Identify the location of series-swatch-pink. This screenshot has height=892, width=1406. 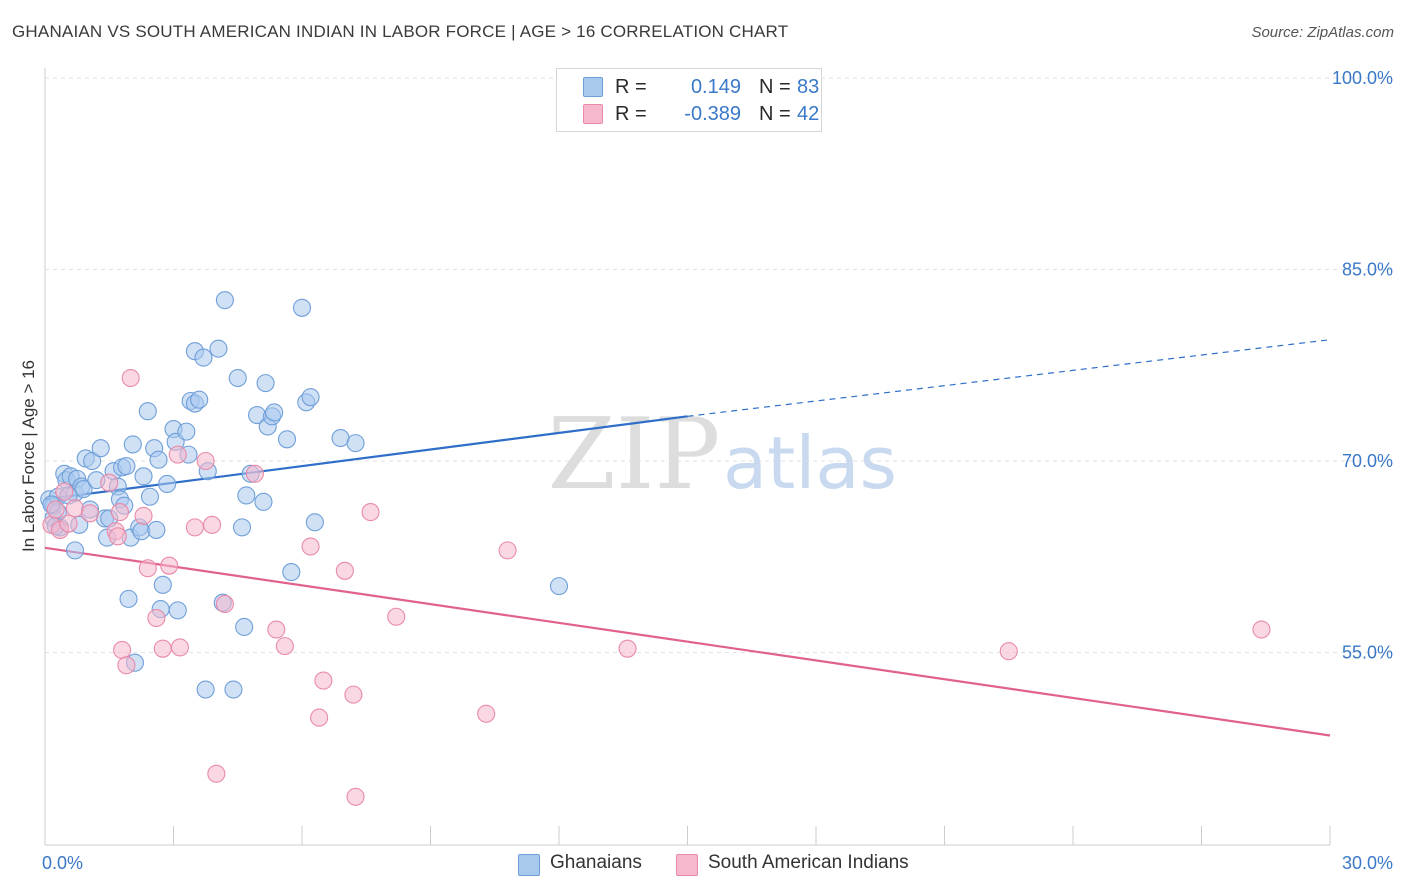
(687, 865).